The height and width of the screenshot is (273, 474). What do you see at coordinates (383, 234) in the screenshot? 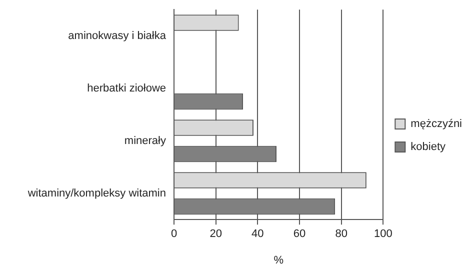
I see `x-tick-label: 100` at bounding box center [383, 234].